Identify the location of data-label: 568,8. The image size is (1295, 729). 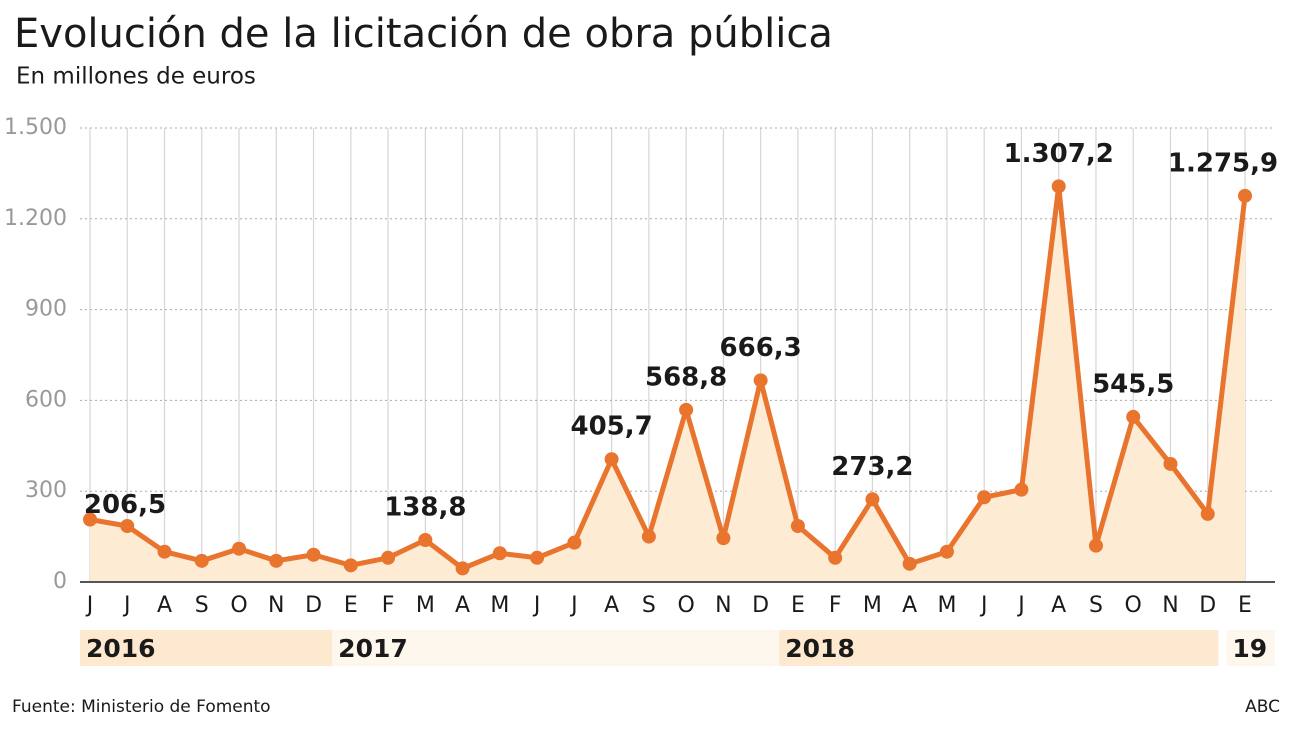
(686, 377).